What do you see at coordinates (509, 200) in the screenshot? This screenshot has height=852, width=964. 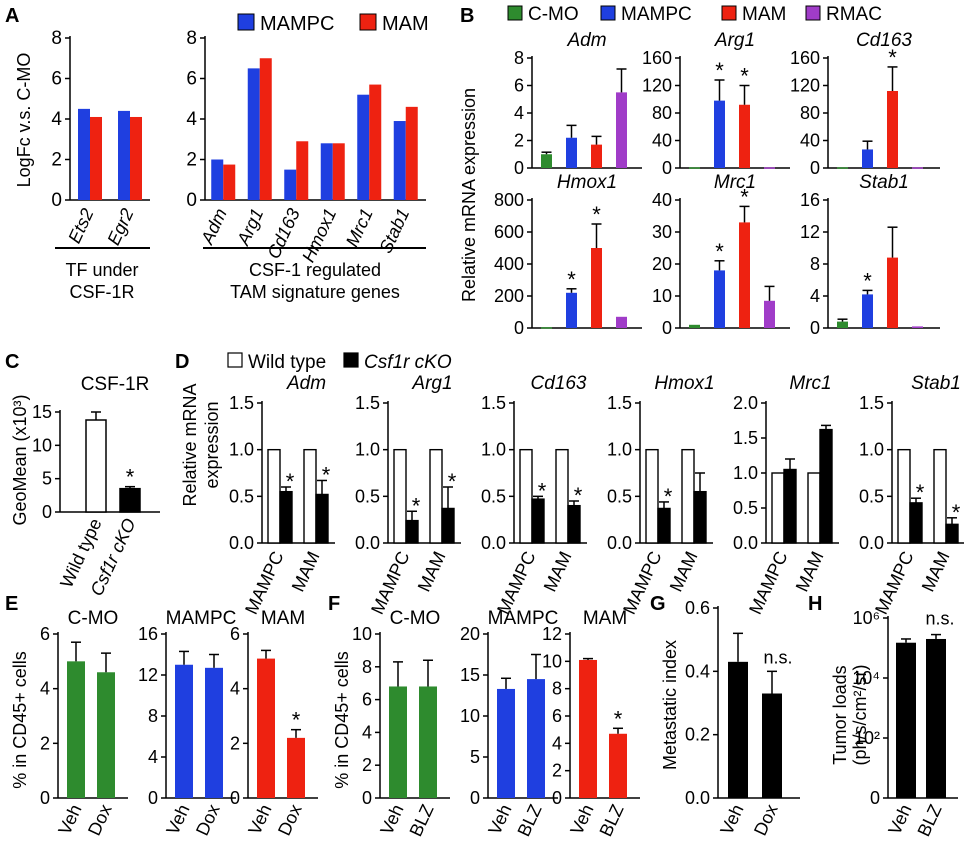 I see `y-tick-label: 800` at bounding box center [509, 200].